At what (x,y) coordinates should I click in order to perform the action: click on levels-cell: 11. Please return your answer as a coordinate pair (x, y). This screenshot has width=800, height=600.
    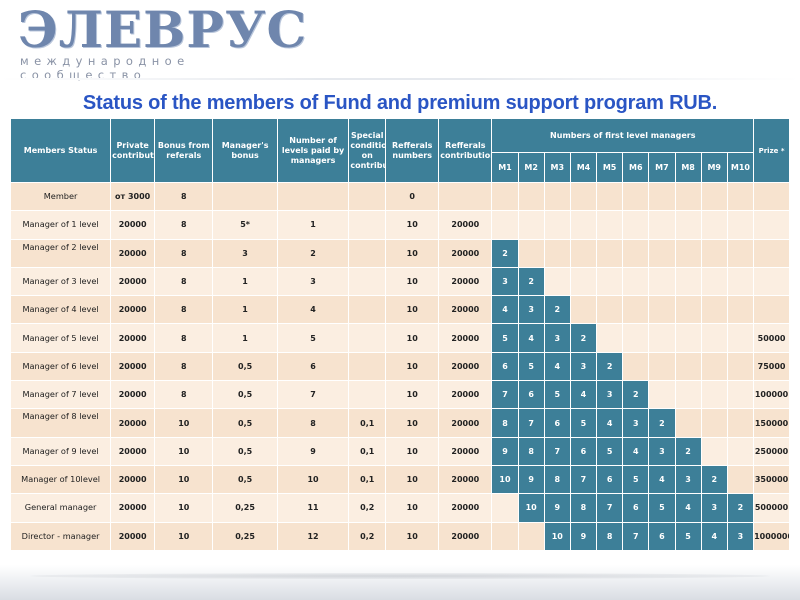
    Looking at the image, I should click on (313, 508).